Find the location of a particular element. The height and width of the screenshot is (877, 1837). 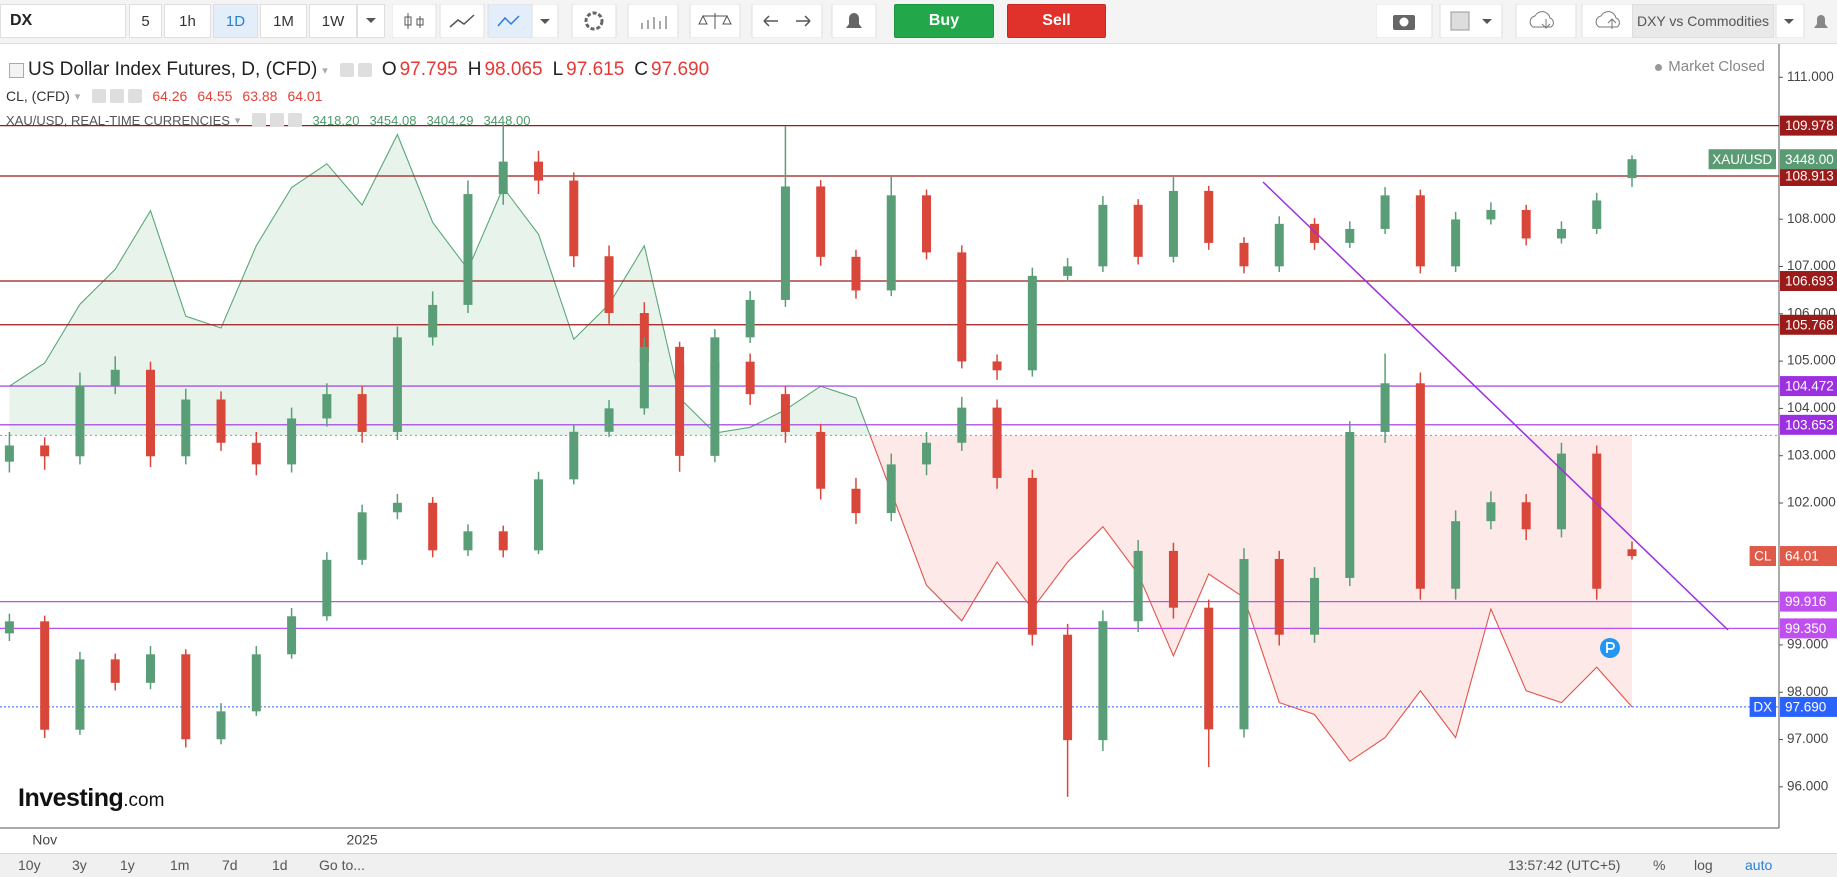

sell-button: Sell is located at coordinates (1056, 21).